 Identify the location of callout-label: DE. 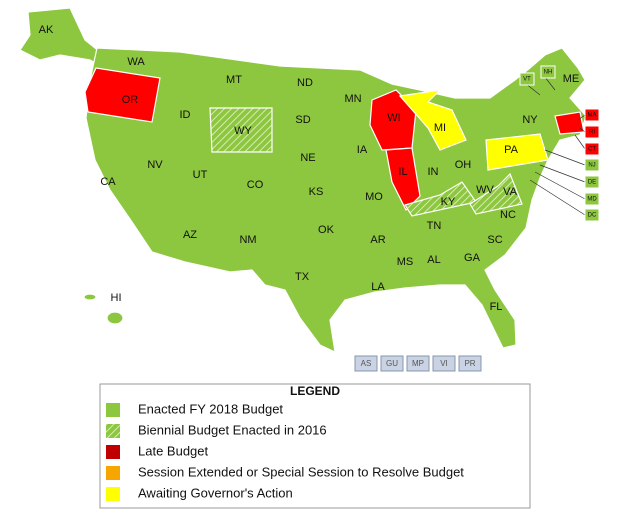
(592, 183).